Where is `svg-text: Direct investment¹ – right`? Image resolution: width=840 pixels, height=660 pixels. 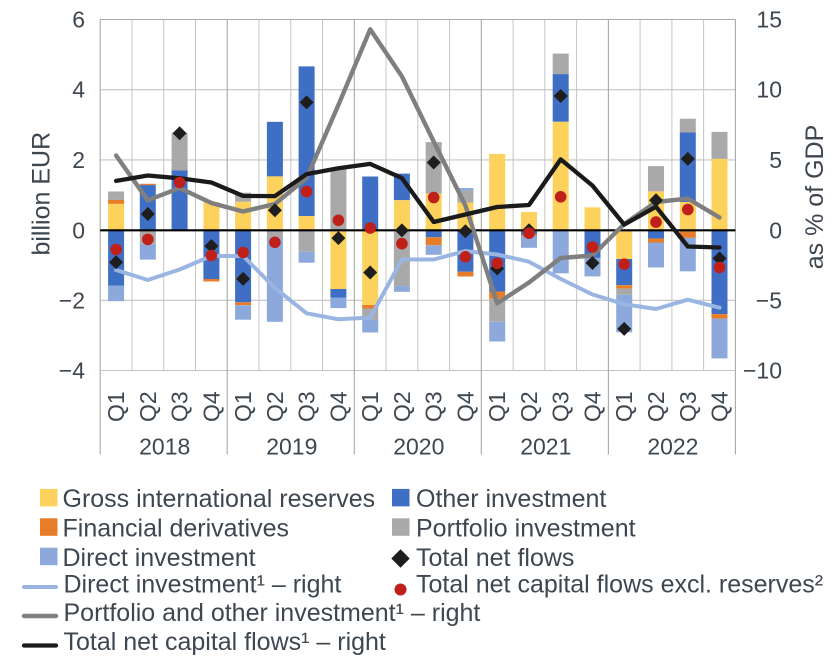 svg-text: Direct investment¹ – right is located at coordinates (203, 585).